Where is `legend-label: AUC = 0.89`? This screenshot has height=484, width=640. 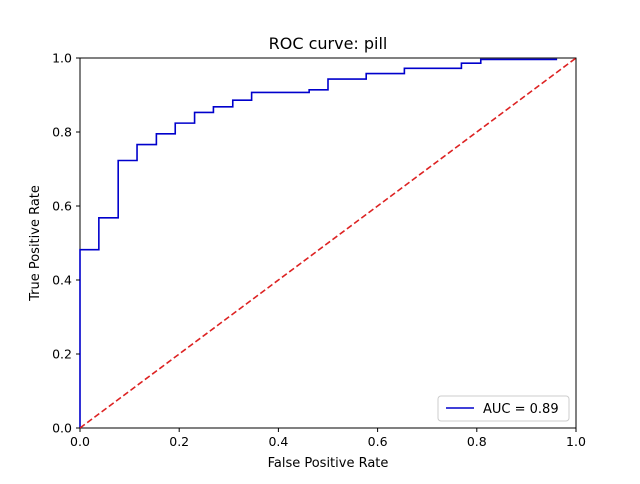
legend-label: AUC = 0.89 is located at coordinates (521, 409).